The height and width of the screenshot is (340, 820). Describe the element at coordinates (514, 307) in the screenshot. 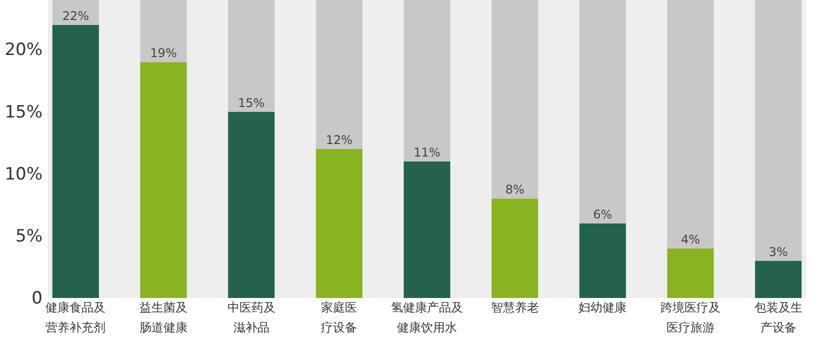

I see `x-tick-label: 智慧养老` at that location.